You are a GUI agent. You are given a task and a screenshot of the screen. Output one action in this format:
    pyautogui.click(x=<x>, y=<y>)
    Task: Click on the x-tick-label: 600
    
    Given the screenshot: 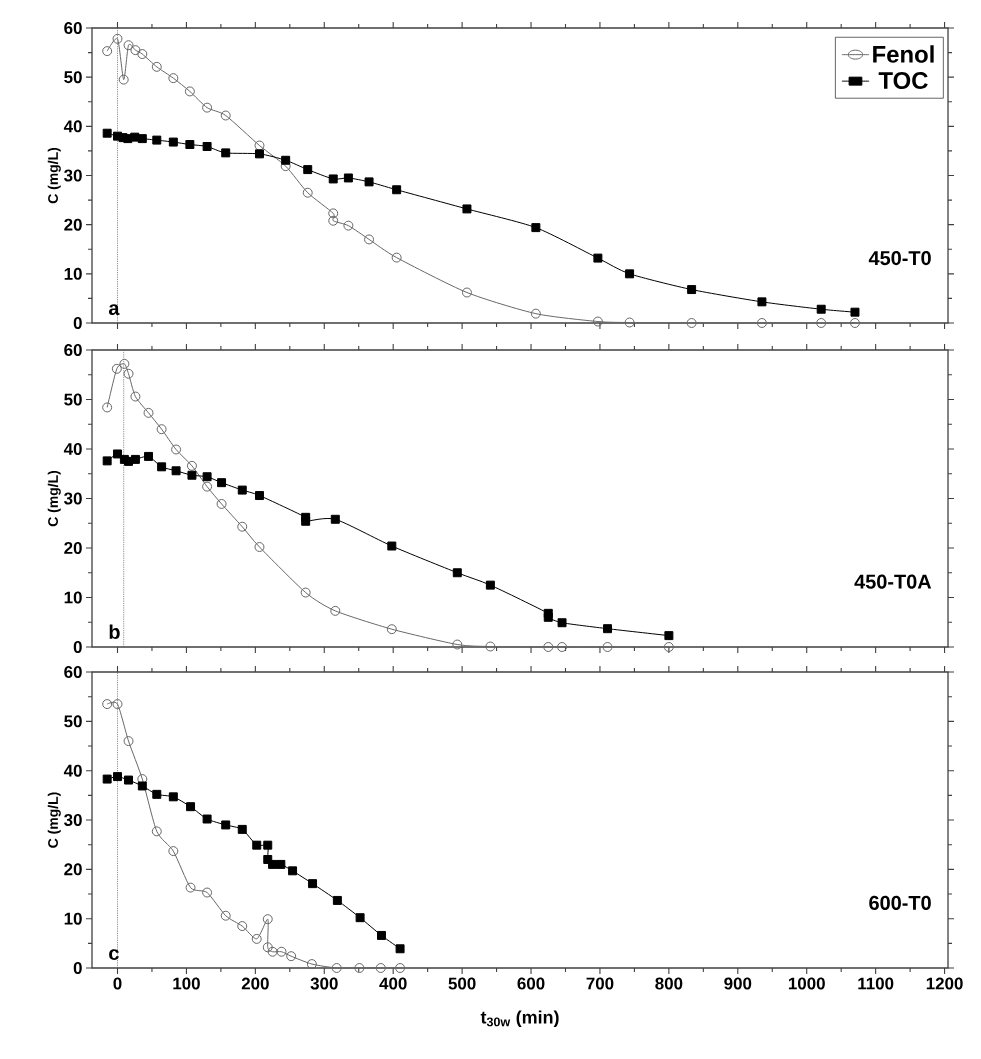 What is the action you would take?
    pyautogui.click(x=531, y=983)
    